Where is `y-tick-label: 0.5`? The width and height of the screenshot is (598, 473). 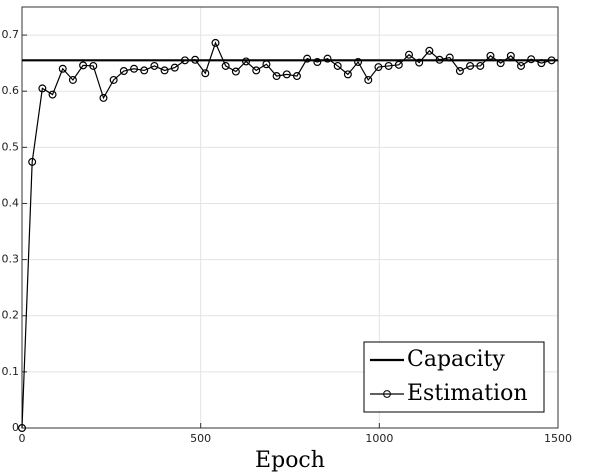 y-tick-label: 0.5 is located at coordinates (11, 146).